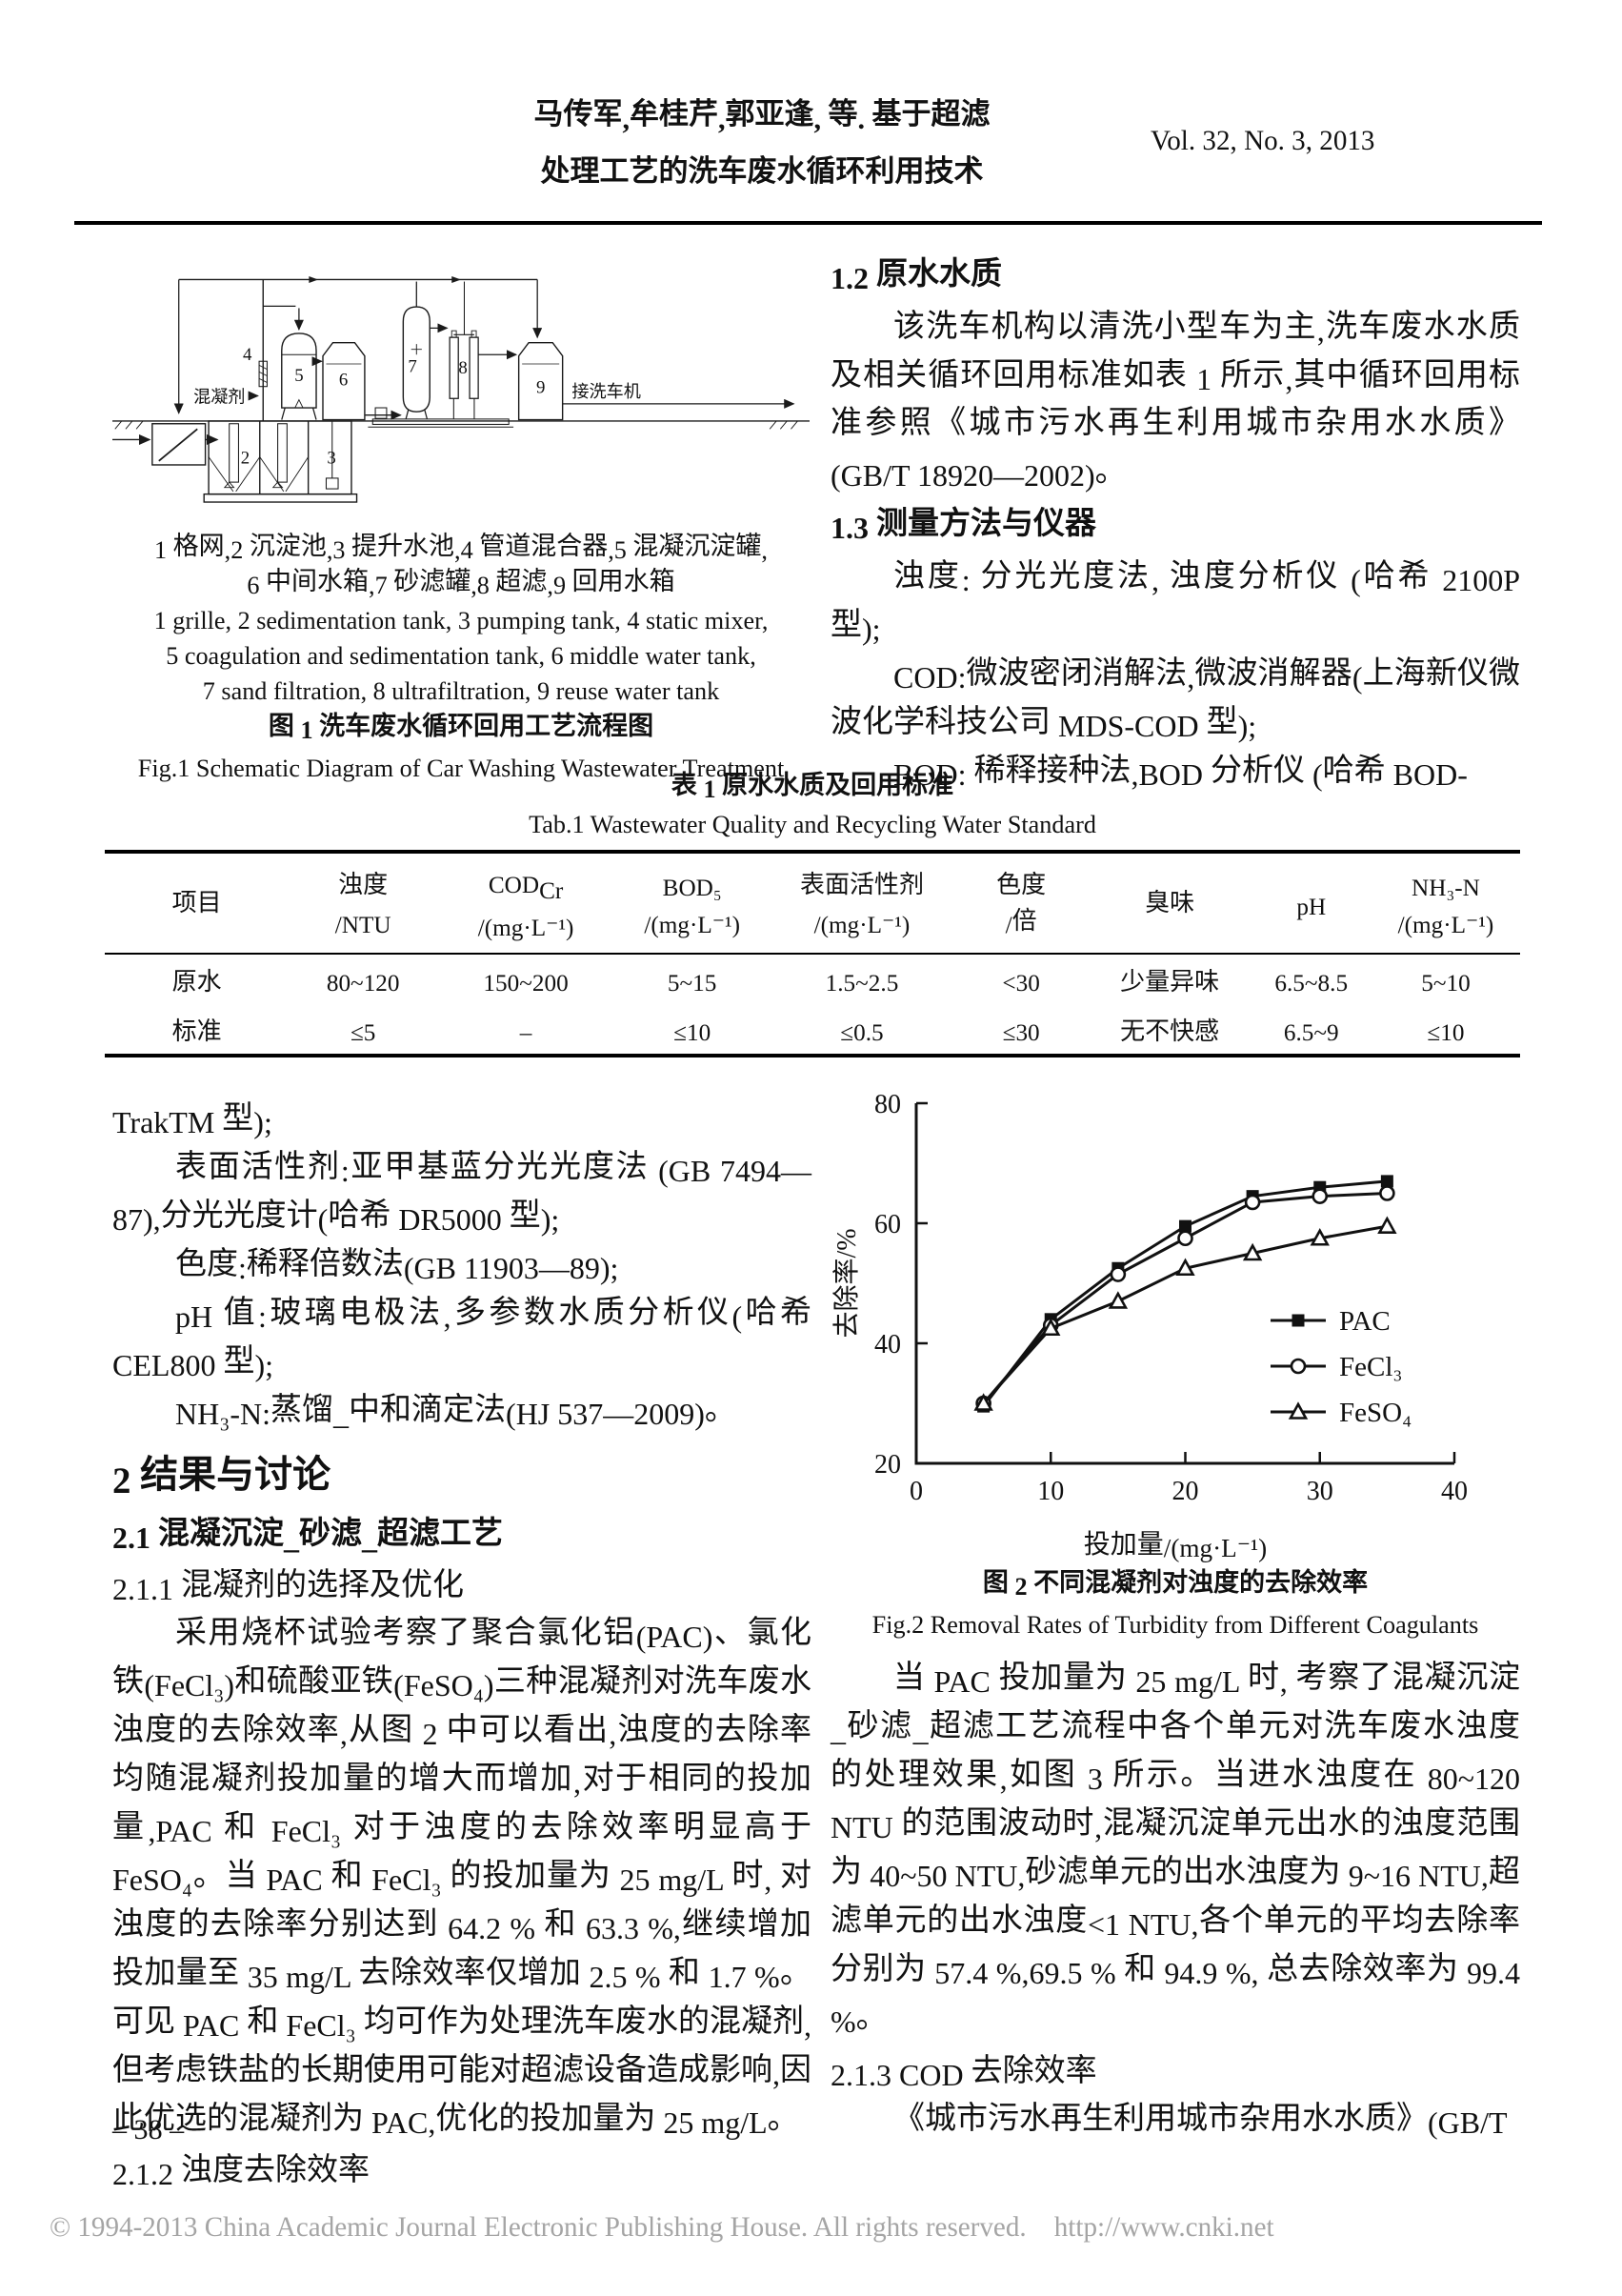 This screenshot has height=2296, width=1622. Describe the element at coordinates (862, 1033) in the screenshot. I see `table-cell: ≤0.5` at that location.